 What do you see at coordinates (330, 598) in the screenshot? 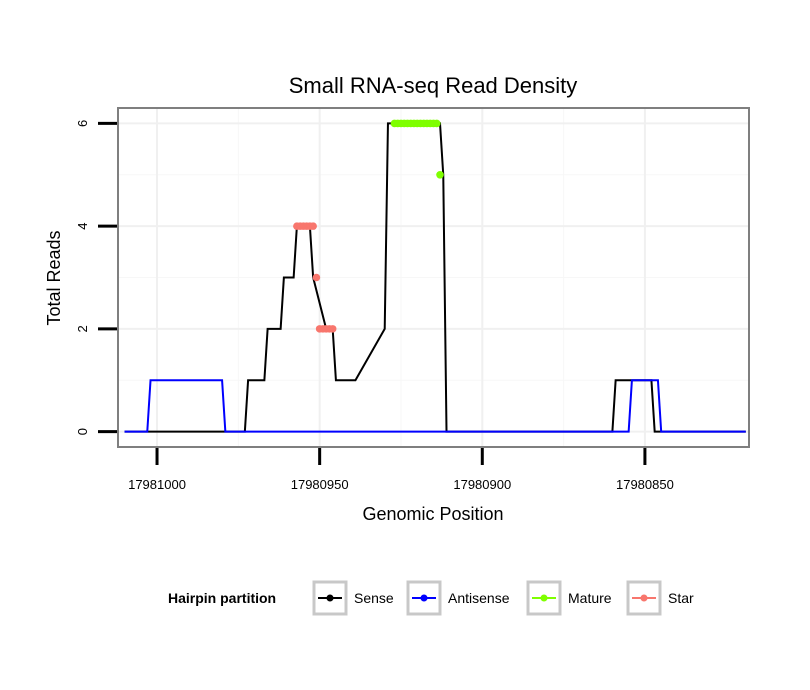
I see `legend-point-sense` at bounding box center [330, 598].